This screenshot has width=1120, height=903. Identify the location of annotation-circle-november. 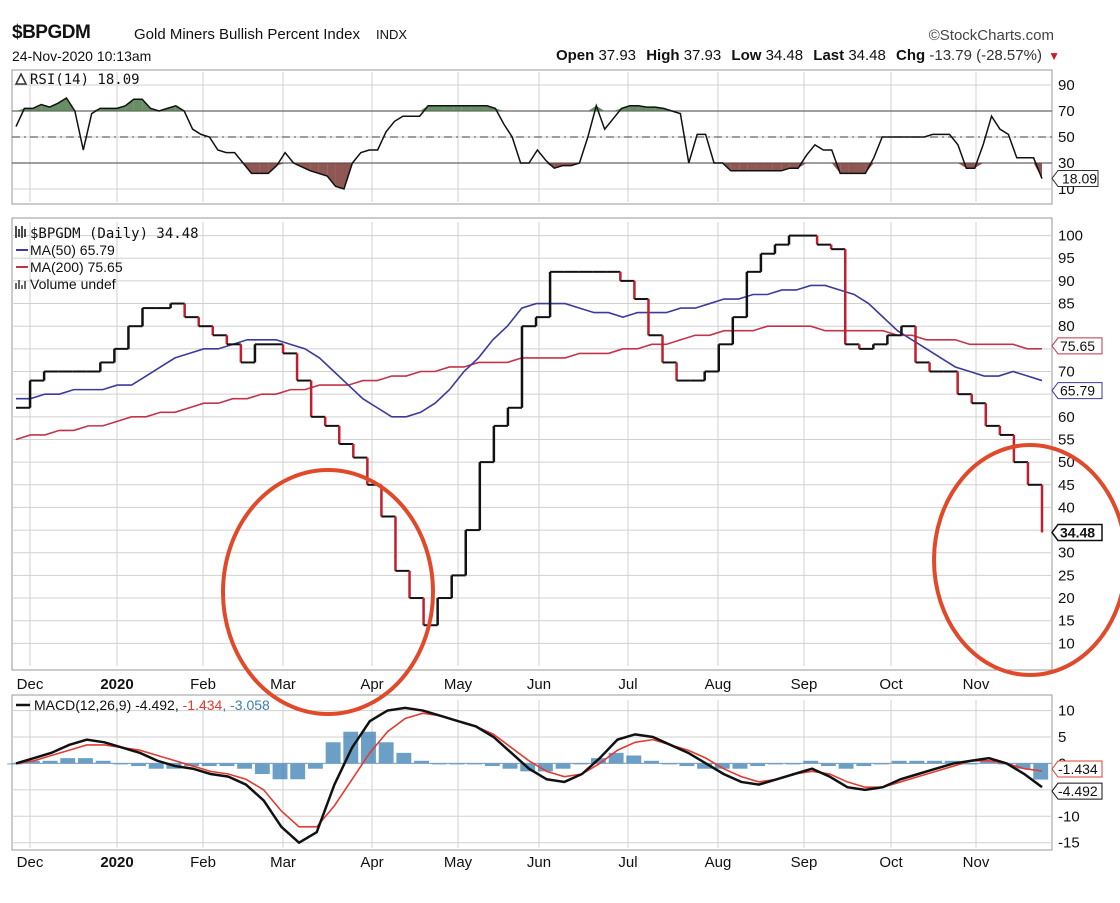
(1026, 560).